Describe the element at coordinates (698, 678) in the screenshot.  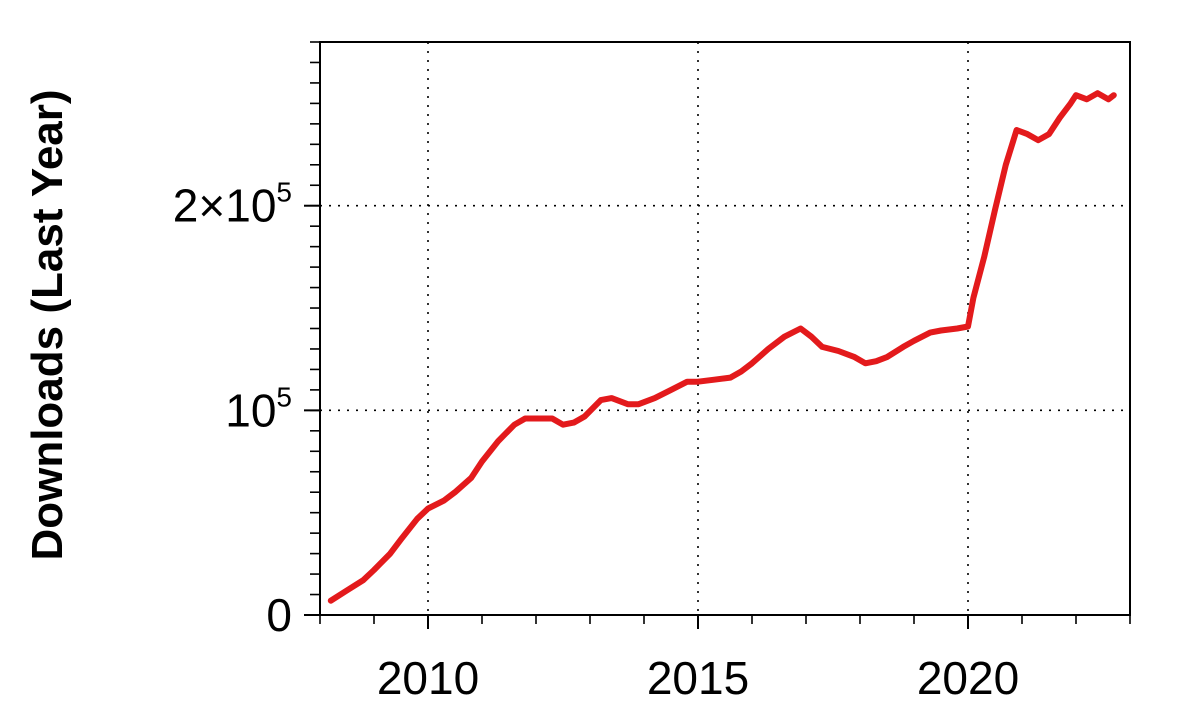
I see `x-tick-label: 2015` at that location.